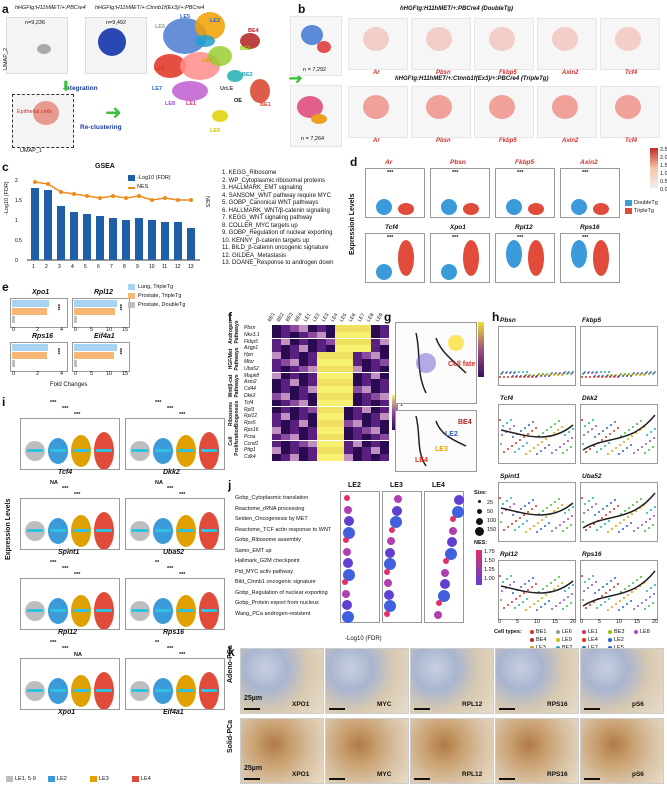  I want to click on h-xtick: 10, so click(619, 622).